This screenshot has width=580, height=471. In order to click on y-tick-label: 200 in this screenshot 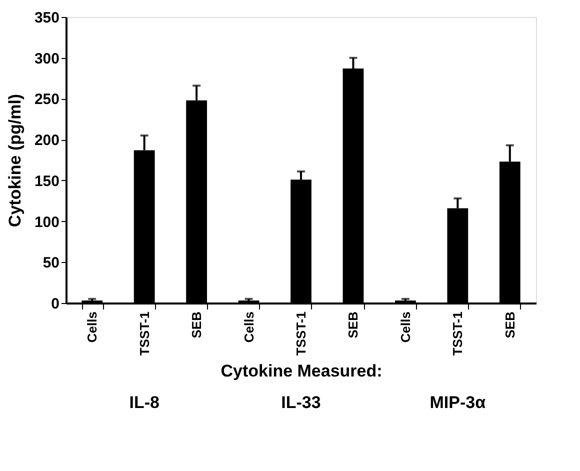, I will do `click(47, 141)`.